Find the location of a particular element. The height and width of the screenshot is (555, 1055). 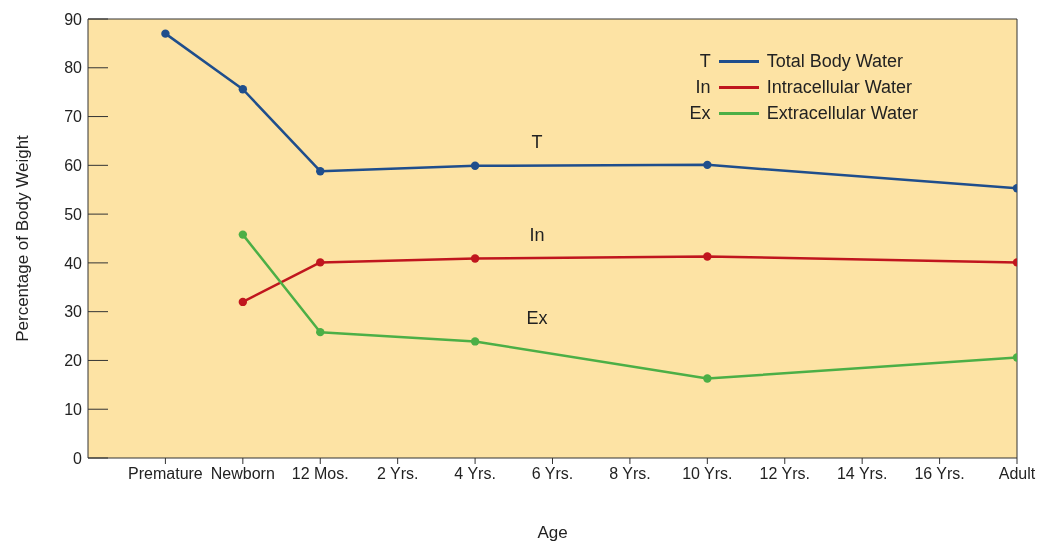

x-tick-label: Newborn is located at coordinates (242, 474).